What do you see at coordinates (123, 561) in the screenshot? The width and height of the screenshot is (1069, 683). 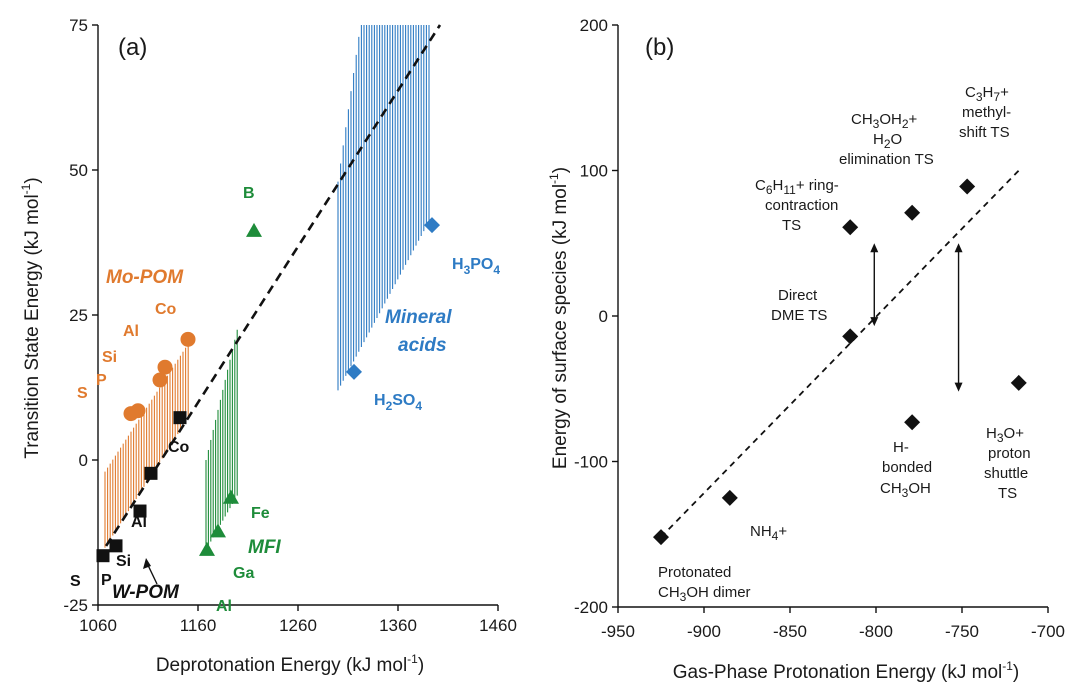 I see `label-w-si: Si` at bounding box center [123, 561].